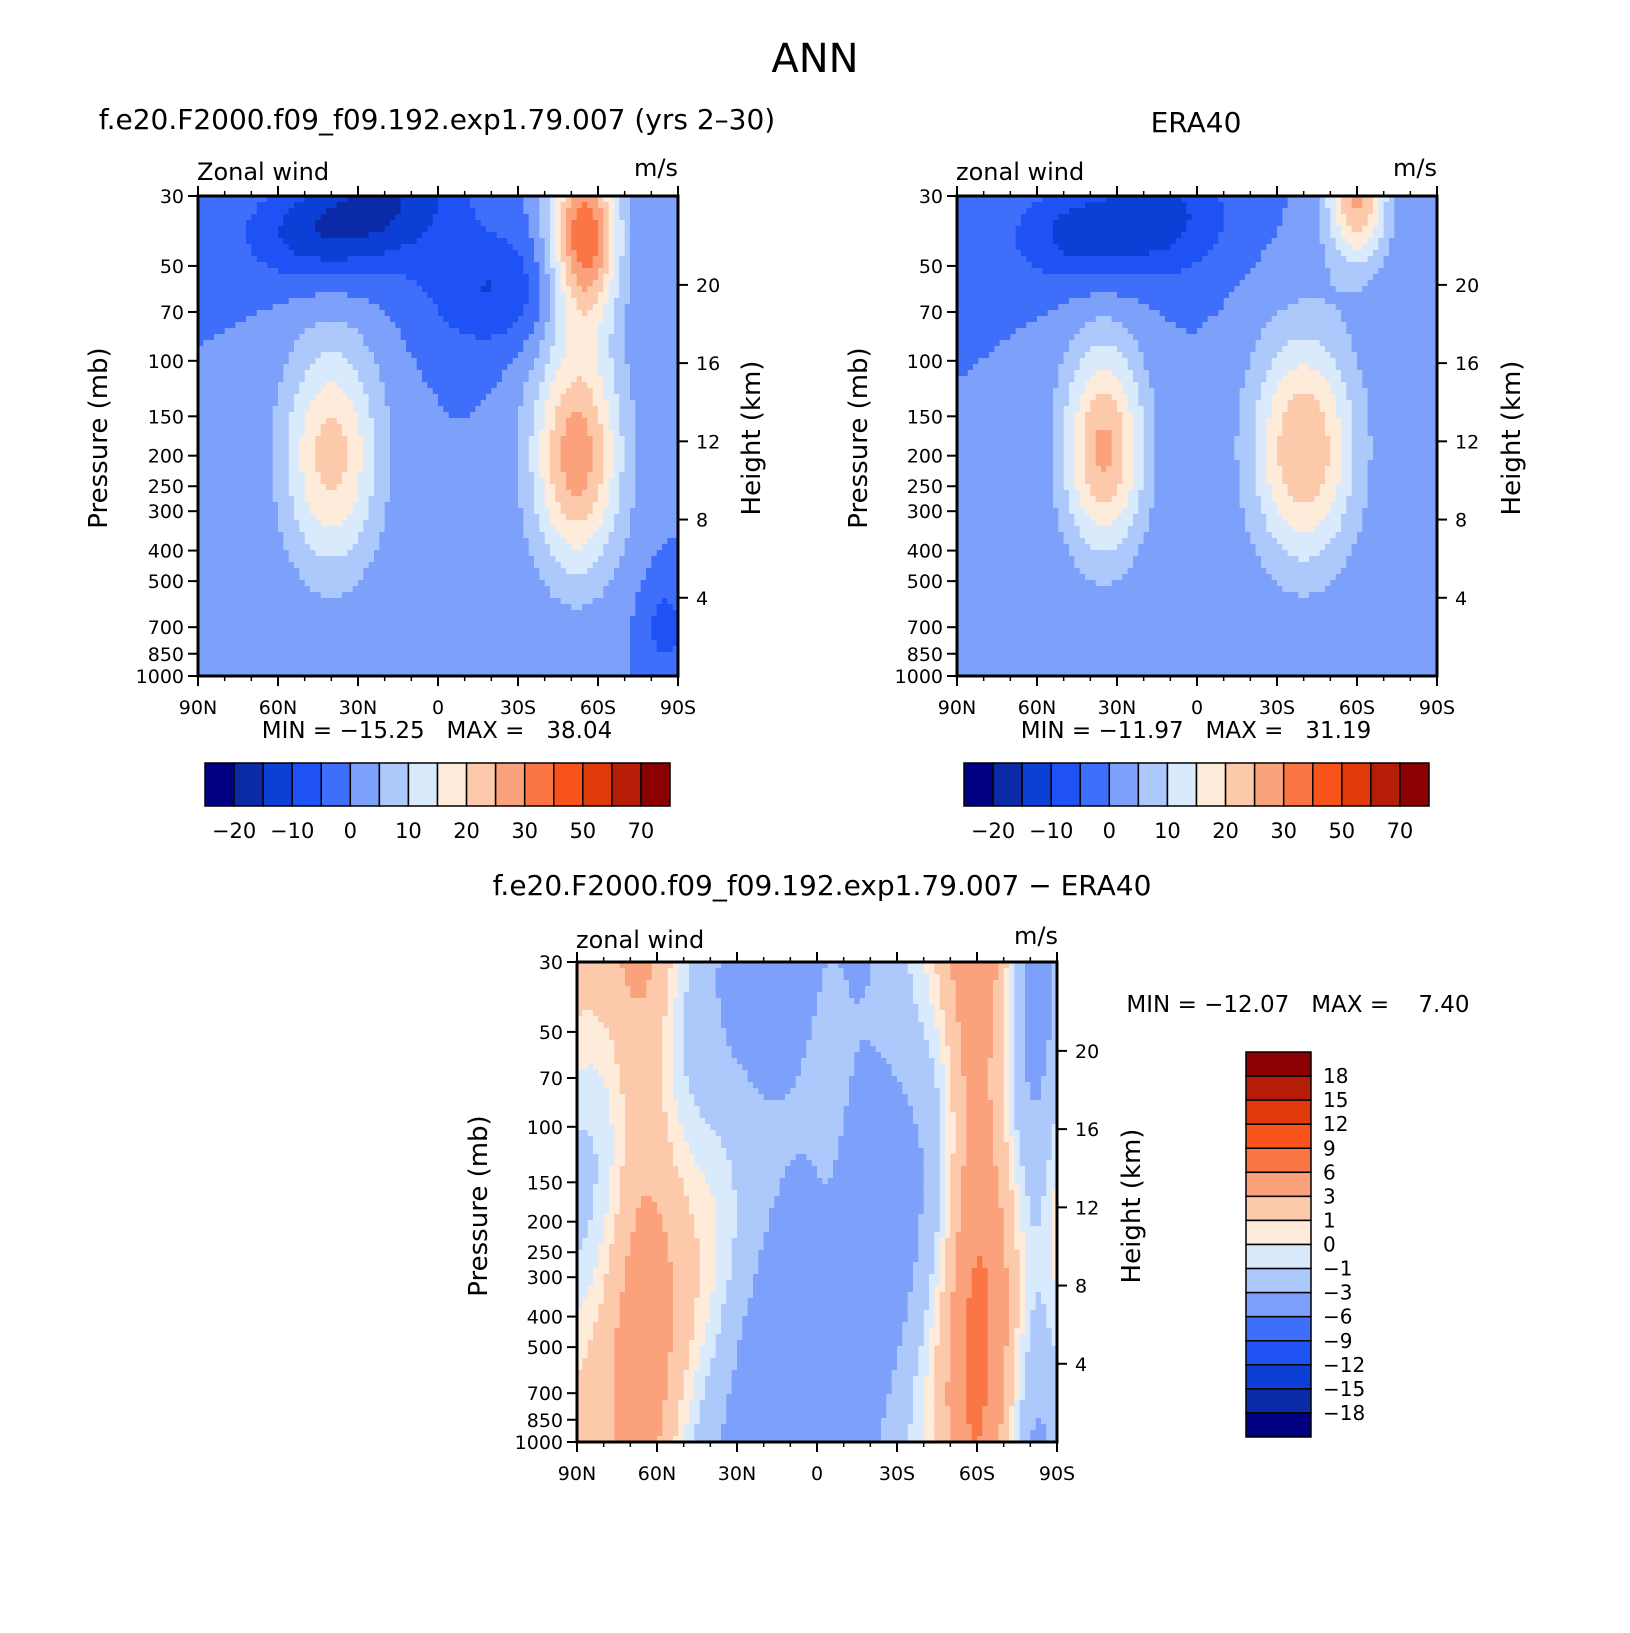  What do you see at coordinates (1283, 831) in the screenshot?
I see `colorbar-label: 30` at bounding box center [1283, 831].